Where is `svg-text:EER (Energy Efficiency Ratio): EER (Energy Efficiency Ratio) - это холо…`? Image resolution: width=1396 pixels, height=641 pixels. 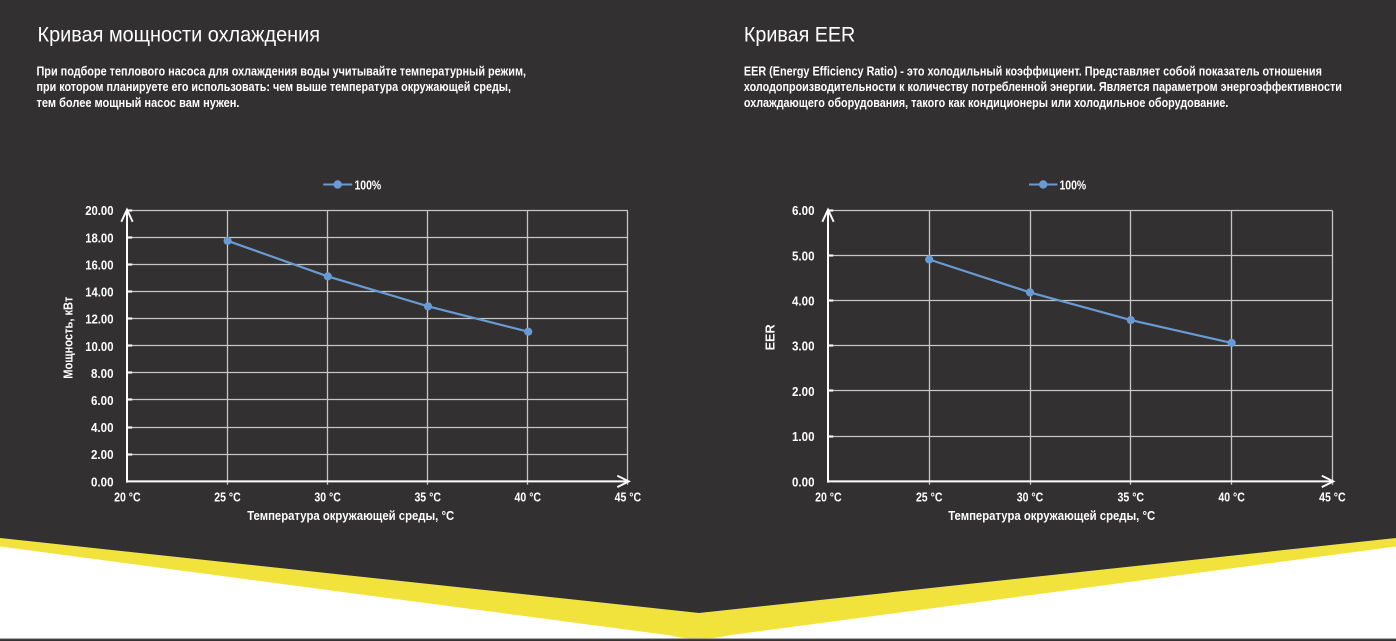
svg-text:EER (Energy Efficiency Ratio): EER (Energy Efficiency Ratio) - это холо… is located at coordinates (1033, 71).